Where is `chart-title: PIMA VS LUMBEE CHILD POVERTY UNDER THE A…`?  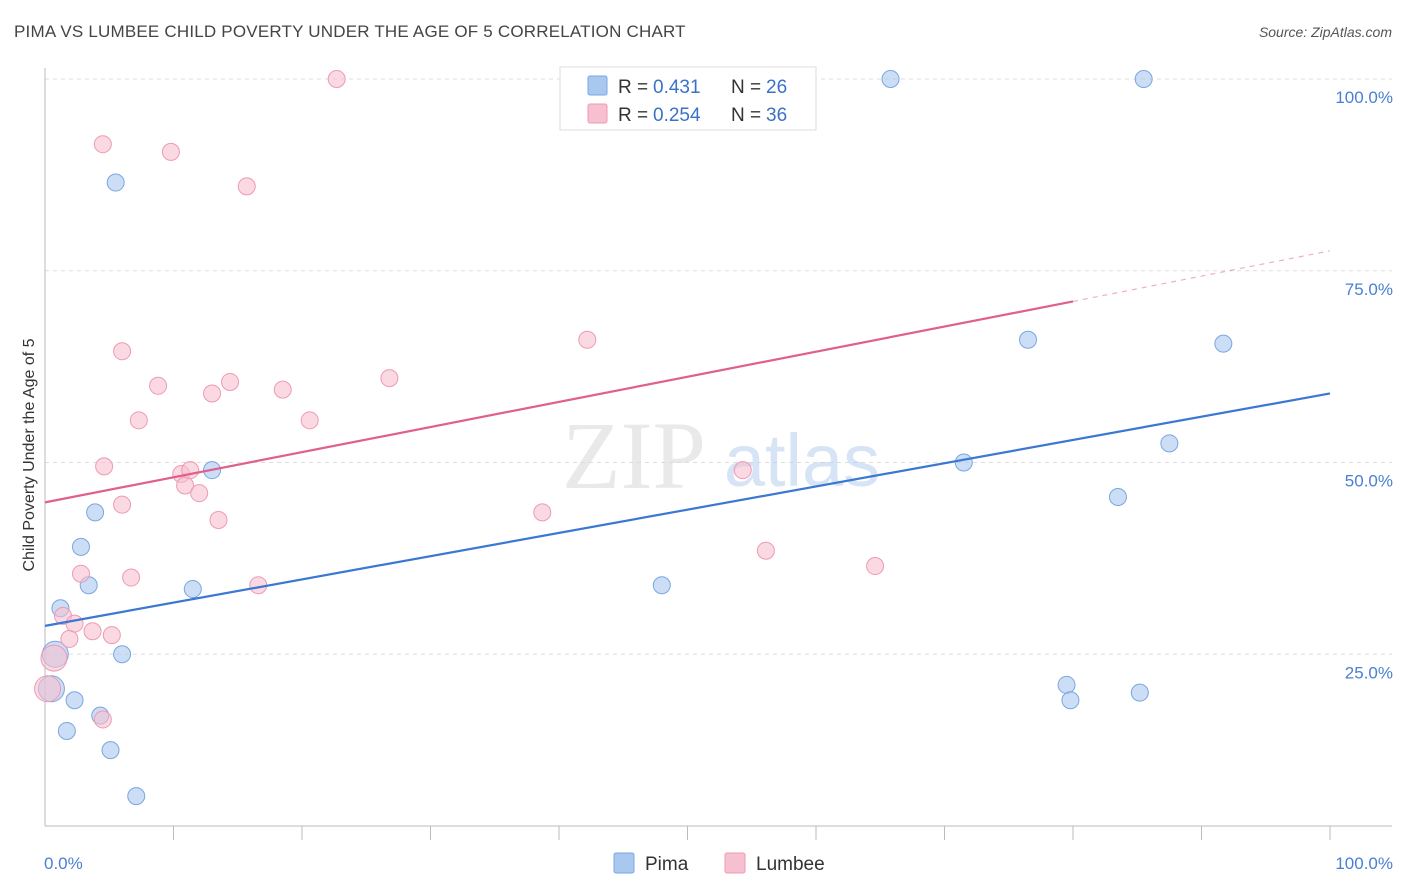
chart-title: PIMA VS LUMBEE CHILD POVERTY UNDER THE A… is located at coordinates (350, 31).